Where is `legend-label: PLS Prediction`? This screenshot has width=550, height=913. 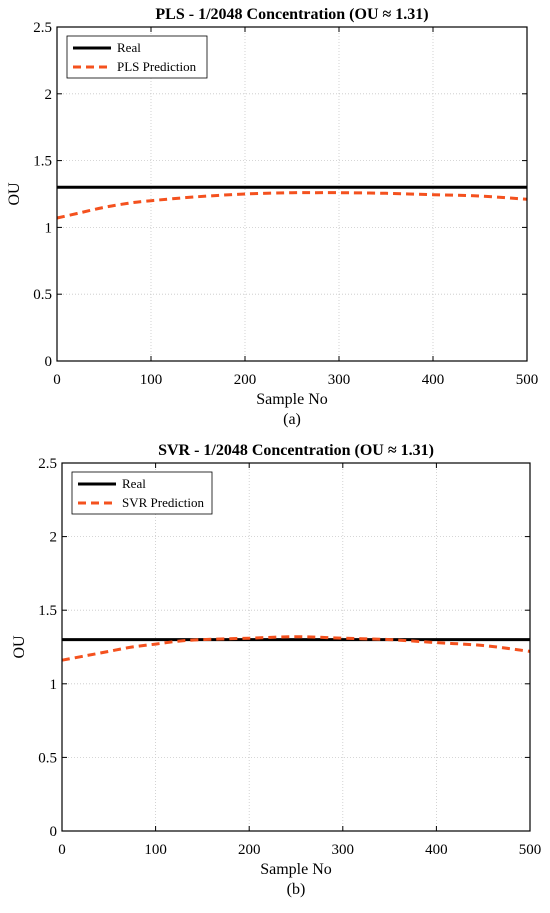 legend-label: PLS Prediction is located at coordinates (157, 66).